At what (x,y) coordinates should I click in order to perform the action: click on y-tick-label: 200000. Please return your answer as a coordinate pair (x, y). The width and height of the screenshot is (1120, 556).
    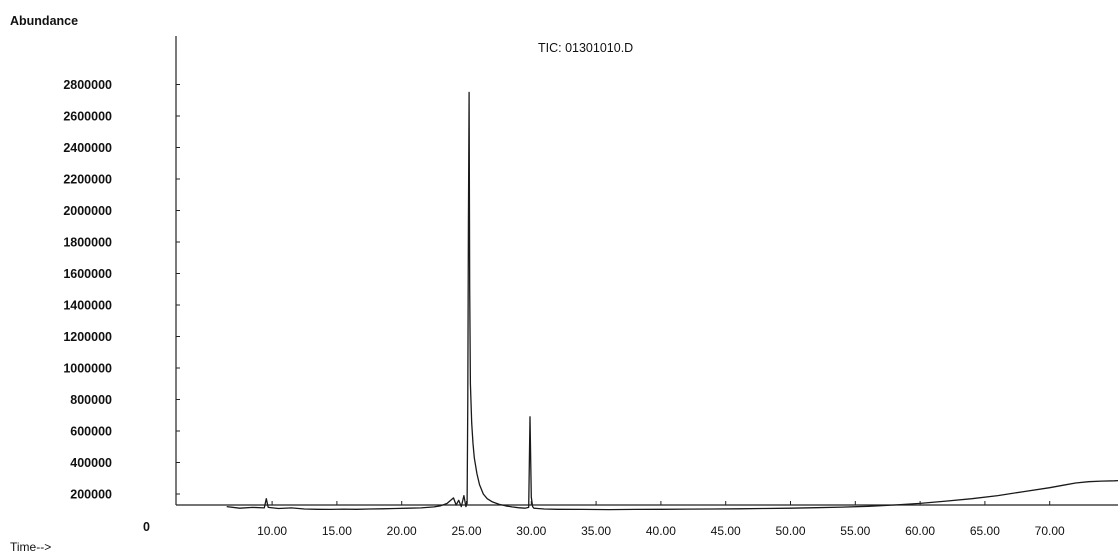
    Looking at the image, I should click on (91, 495).